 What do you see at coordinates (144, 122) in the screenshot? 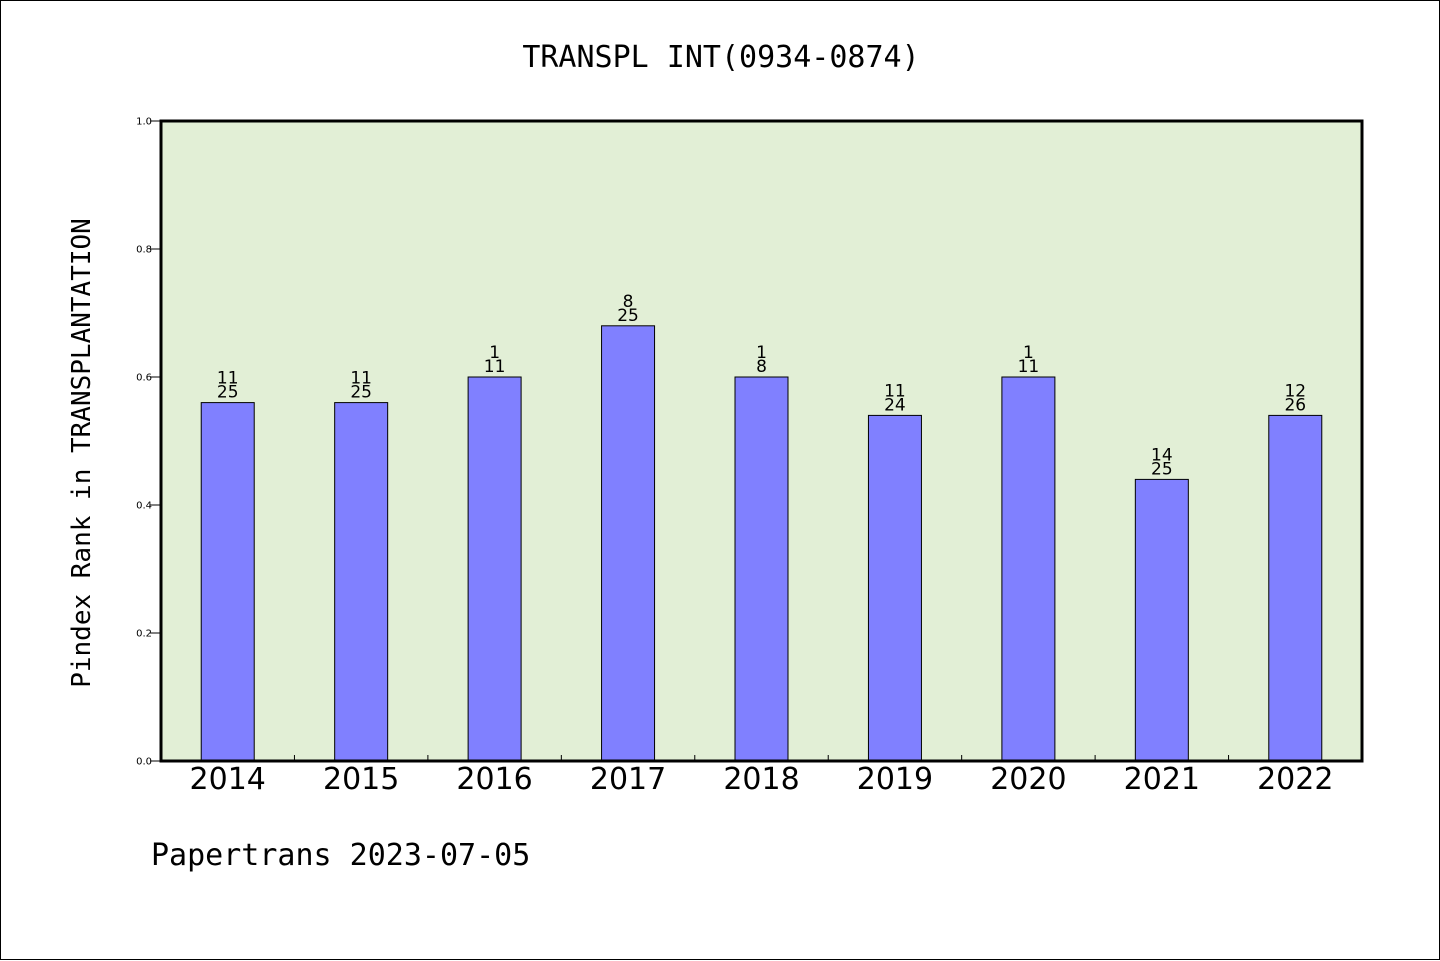
I see `y-tick-label: 1.0` at bounding box center [144, 122].